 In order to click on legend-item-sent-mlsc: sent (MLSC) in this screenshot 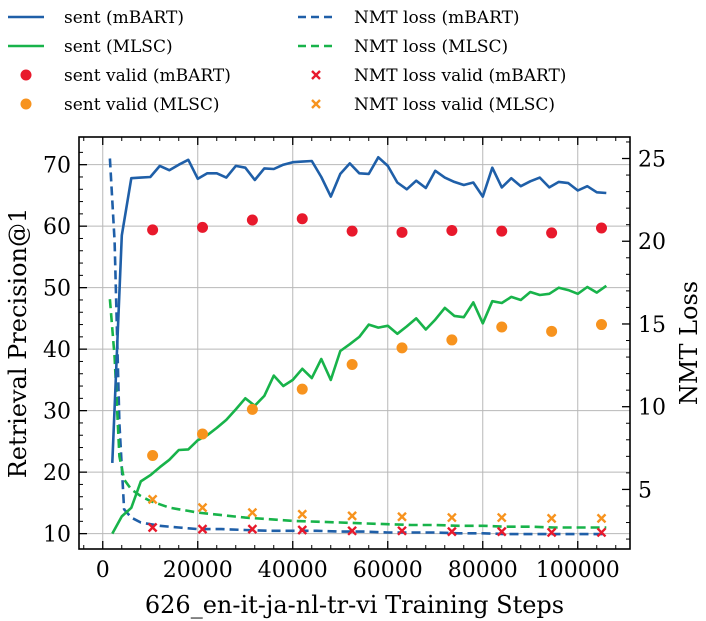, I will do `click(90, 47)`.